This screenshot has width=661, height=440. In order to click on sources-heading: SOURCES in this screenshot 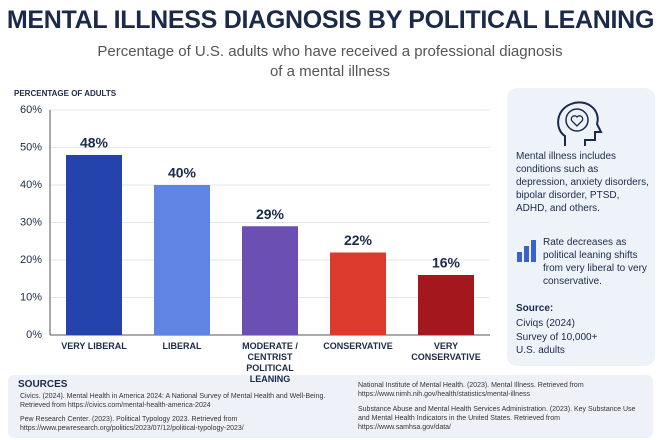, I will do `click(43, 384)`.